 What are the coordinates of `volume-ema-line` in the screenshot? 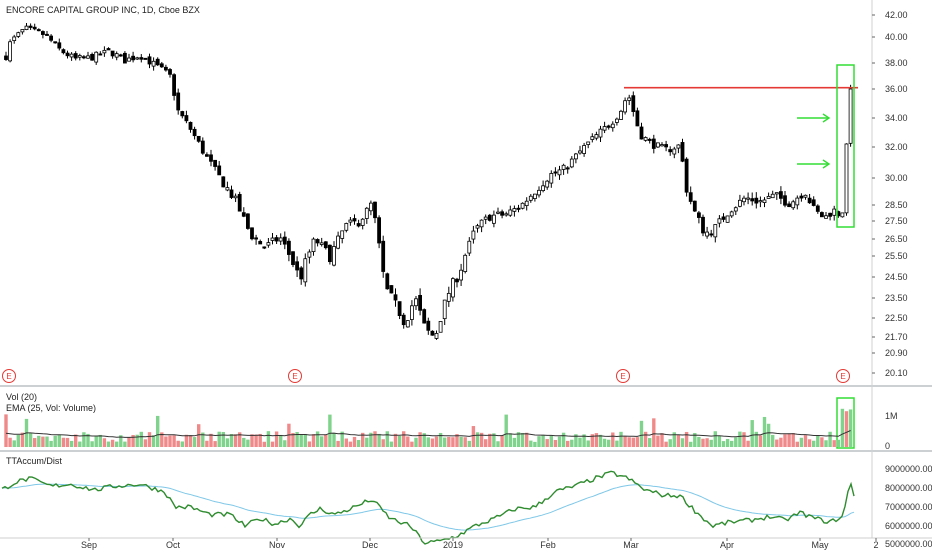 It's located at (428, 434).